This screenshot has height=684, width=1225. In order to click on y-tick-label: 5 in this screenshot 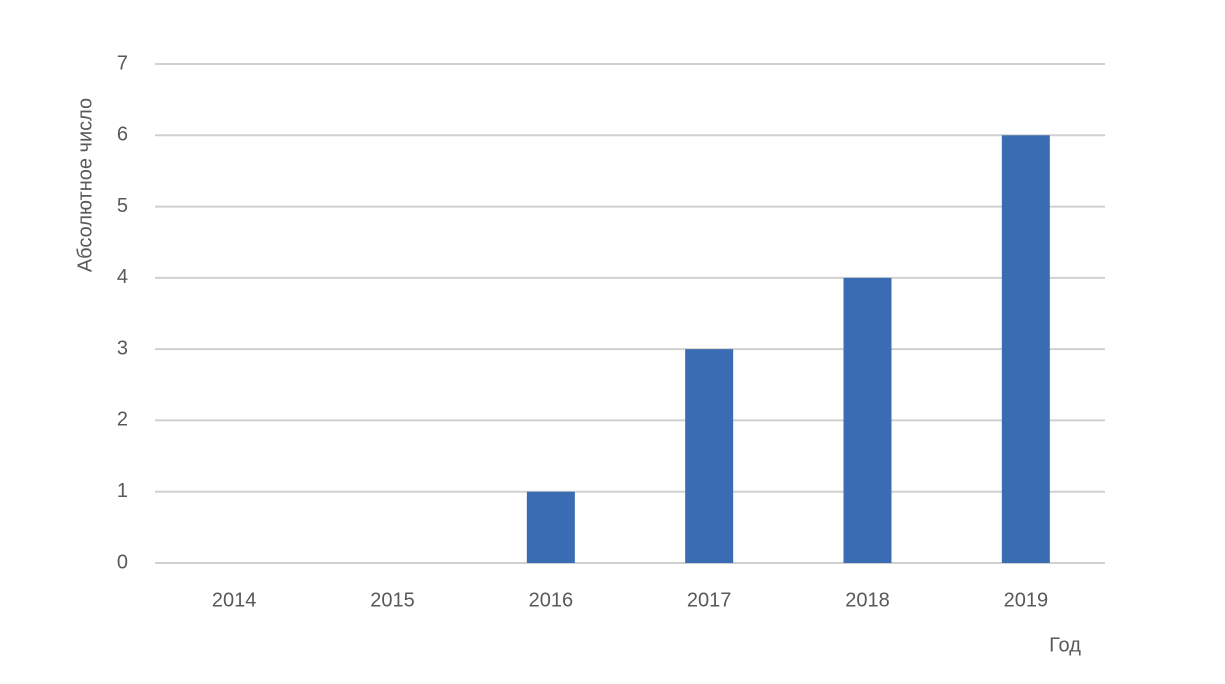, I will do `click(122, 206)`.